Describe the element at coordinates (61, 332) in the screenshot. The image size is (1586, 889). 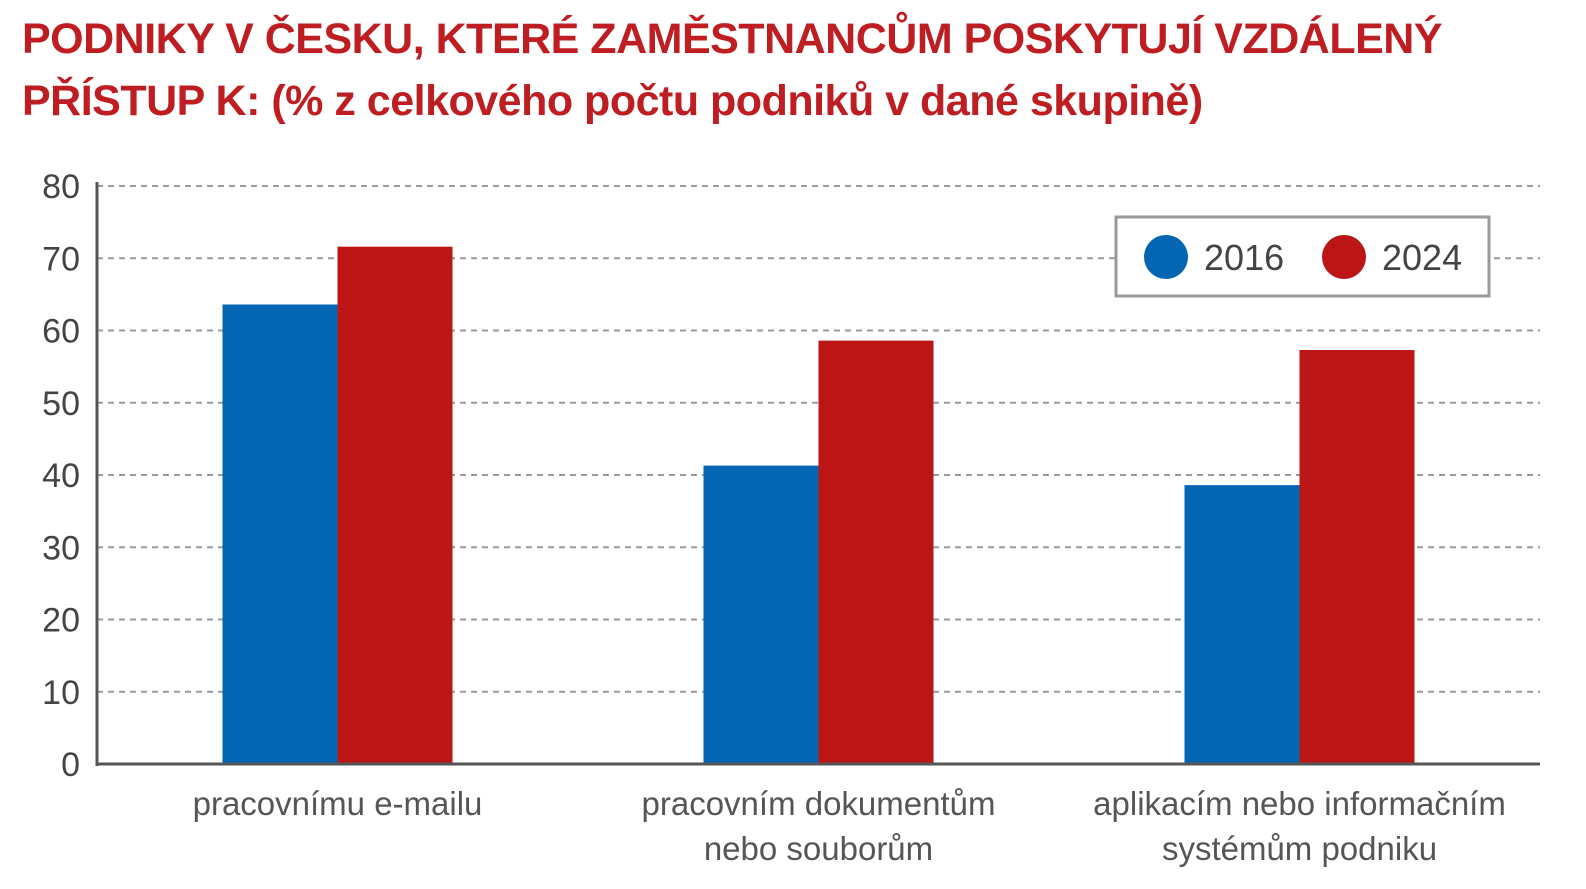
I see `y-tick-label: 60` at that location.